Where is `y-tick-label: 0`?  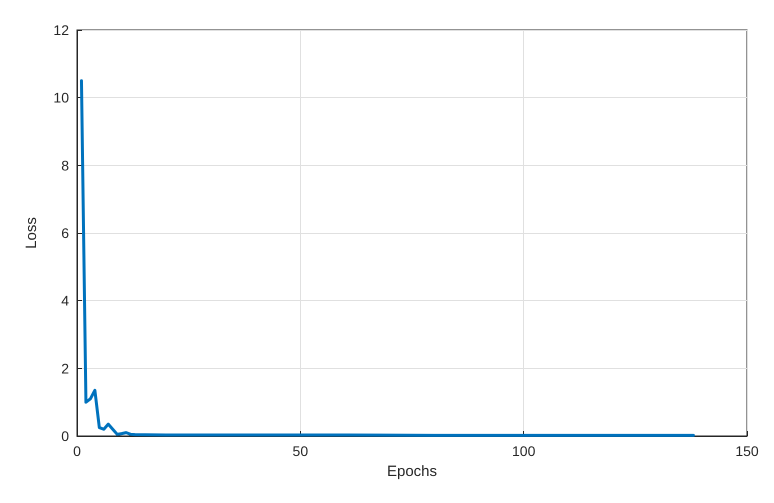
y-tick-label: 0 is located at coordinates (65, 436).